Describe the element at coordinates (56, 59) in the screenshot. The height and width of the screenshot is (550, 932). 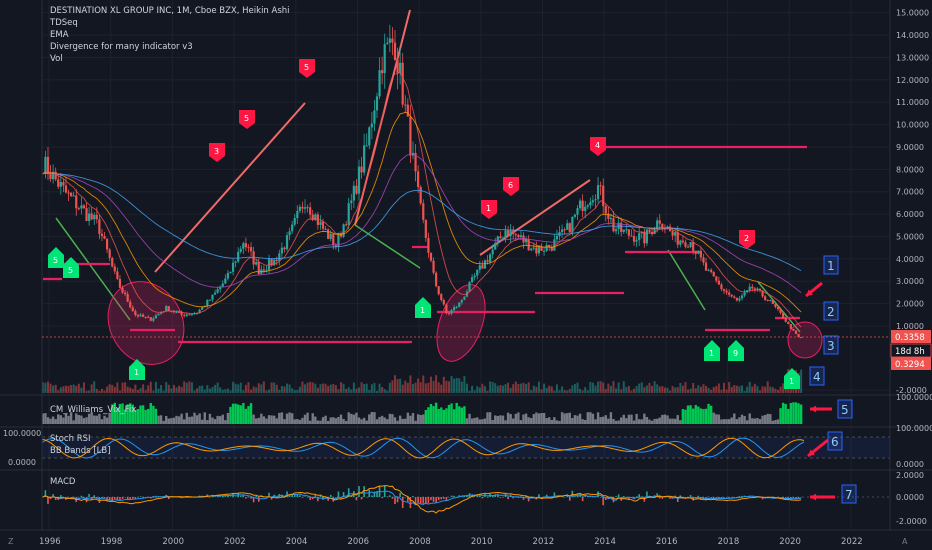
I see `indicator-vol: Vol` at that location.